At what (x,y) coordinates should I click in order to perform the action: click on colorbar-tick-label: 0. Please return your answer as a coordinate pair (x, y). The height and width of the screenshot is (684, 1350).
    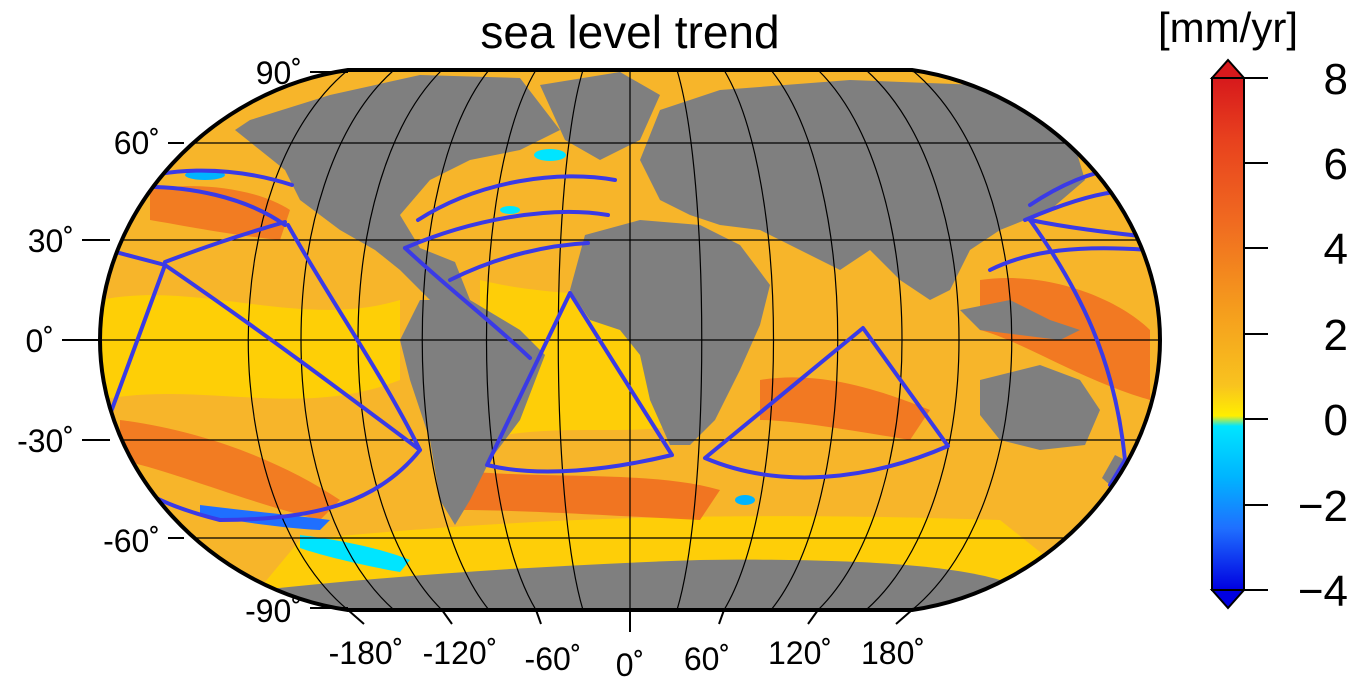
    Looking at the image, I should click on (1336, 420).